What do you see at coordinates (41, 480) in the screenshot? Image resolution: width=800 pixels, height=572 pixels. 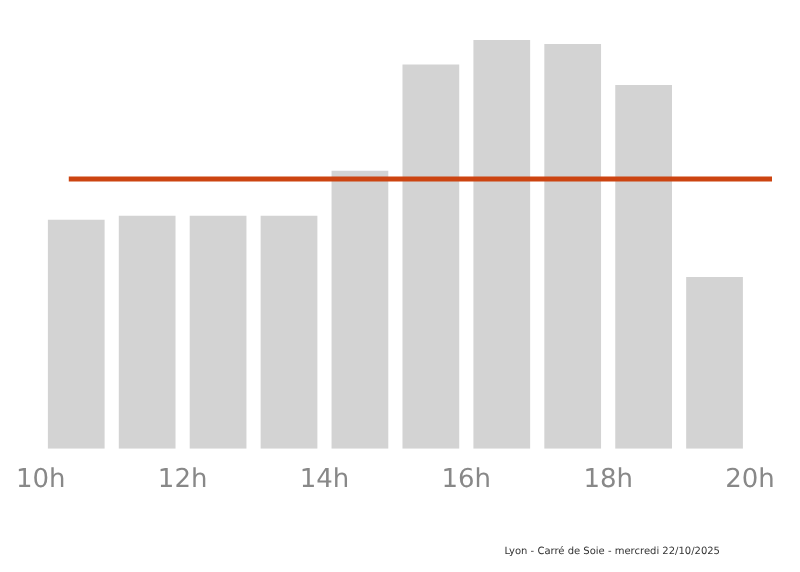 I see `x-tick-label: 10h` at bounding box center [41, 480].